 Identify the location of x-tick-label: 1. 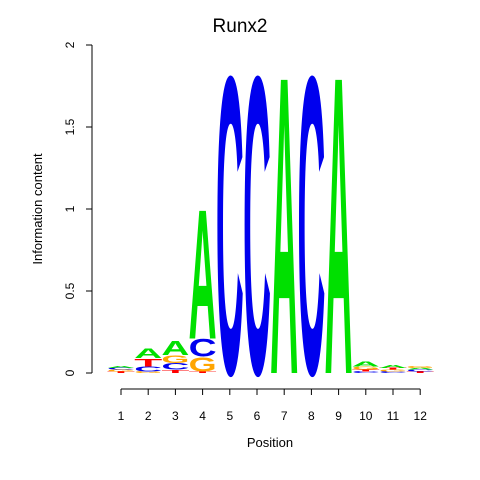
(121, 416).